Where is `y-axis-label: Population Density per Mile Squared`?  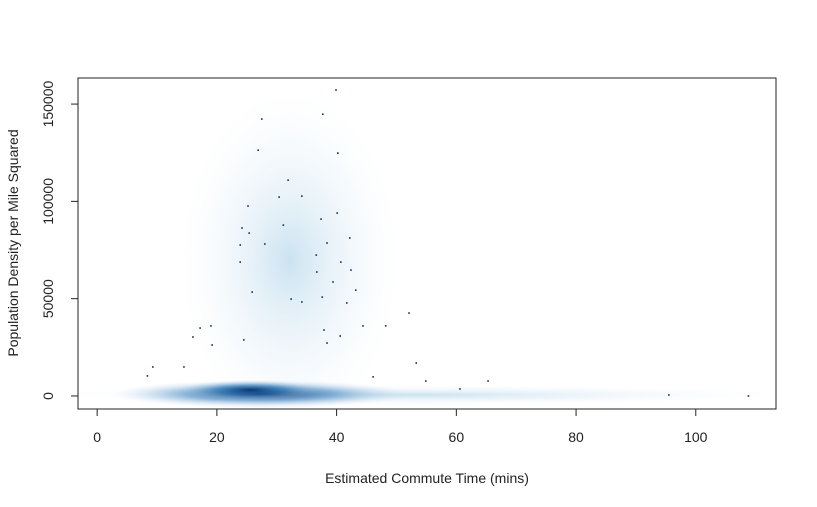 y-axis-label: Population Density per Mile Squared is located at coordinates (13, 242).